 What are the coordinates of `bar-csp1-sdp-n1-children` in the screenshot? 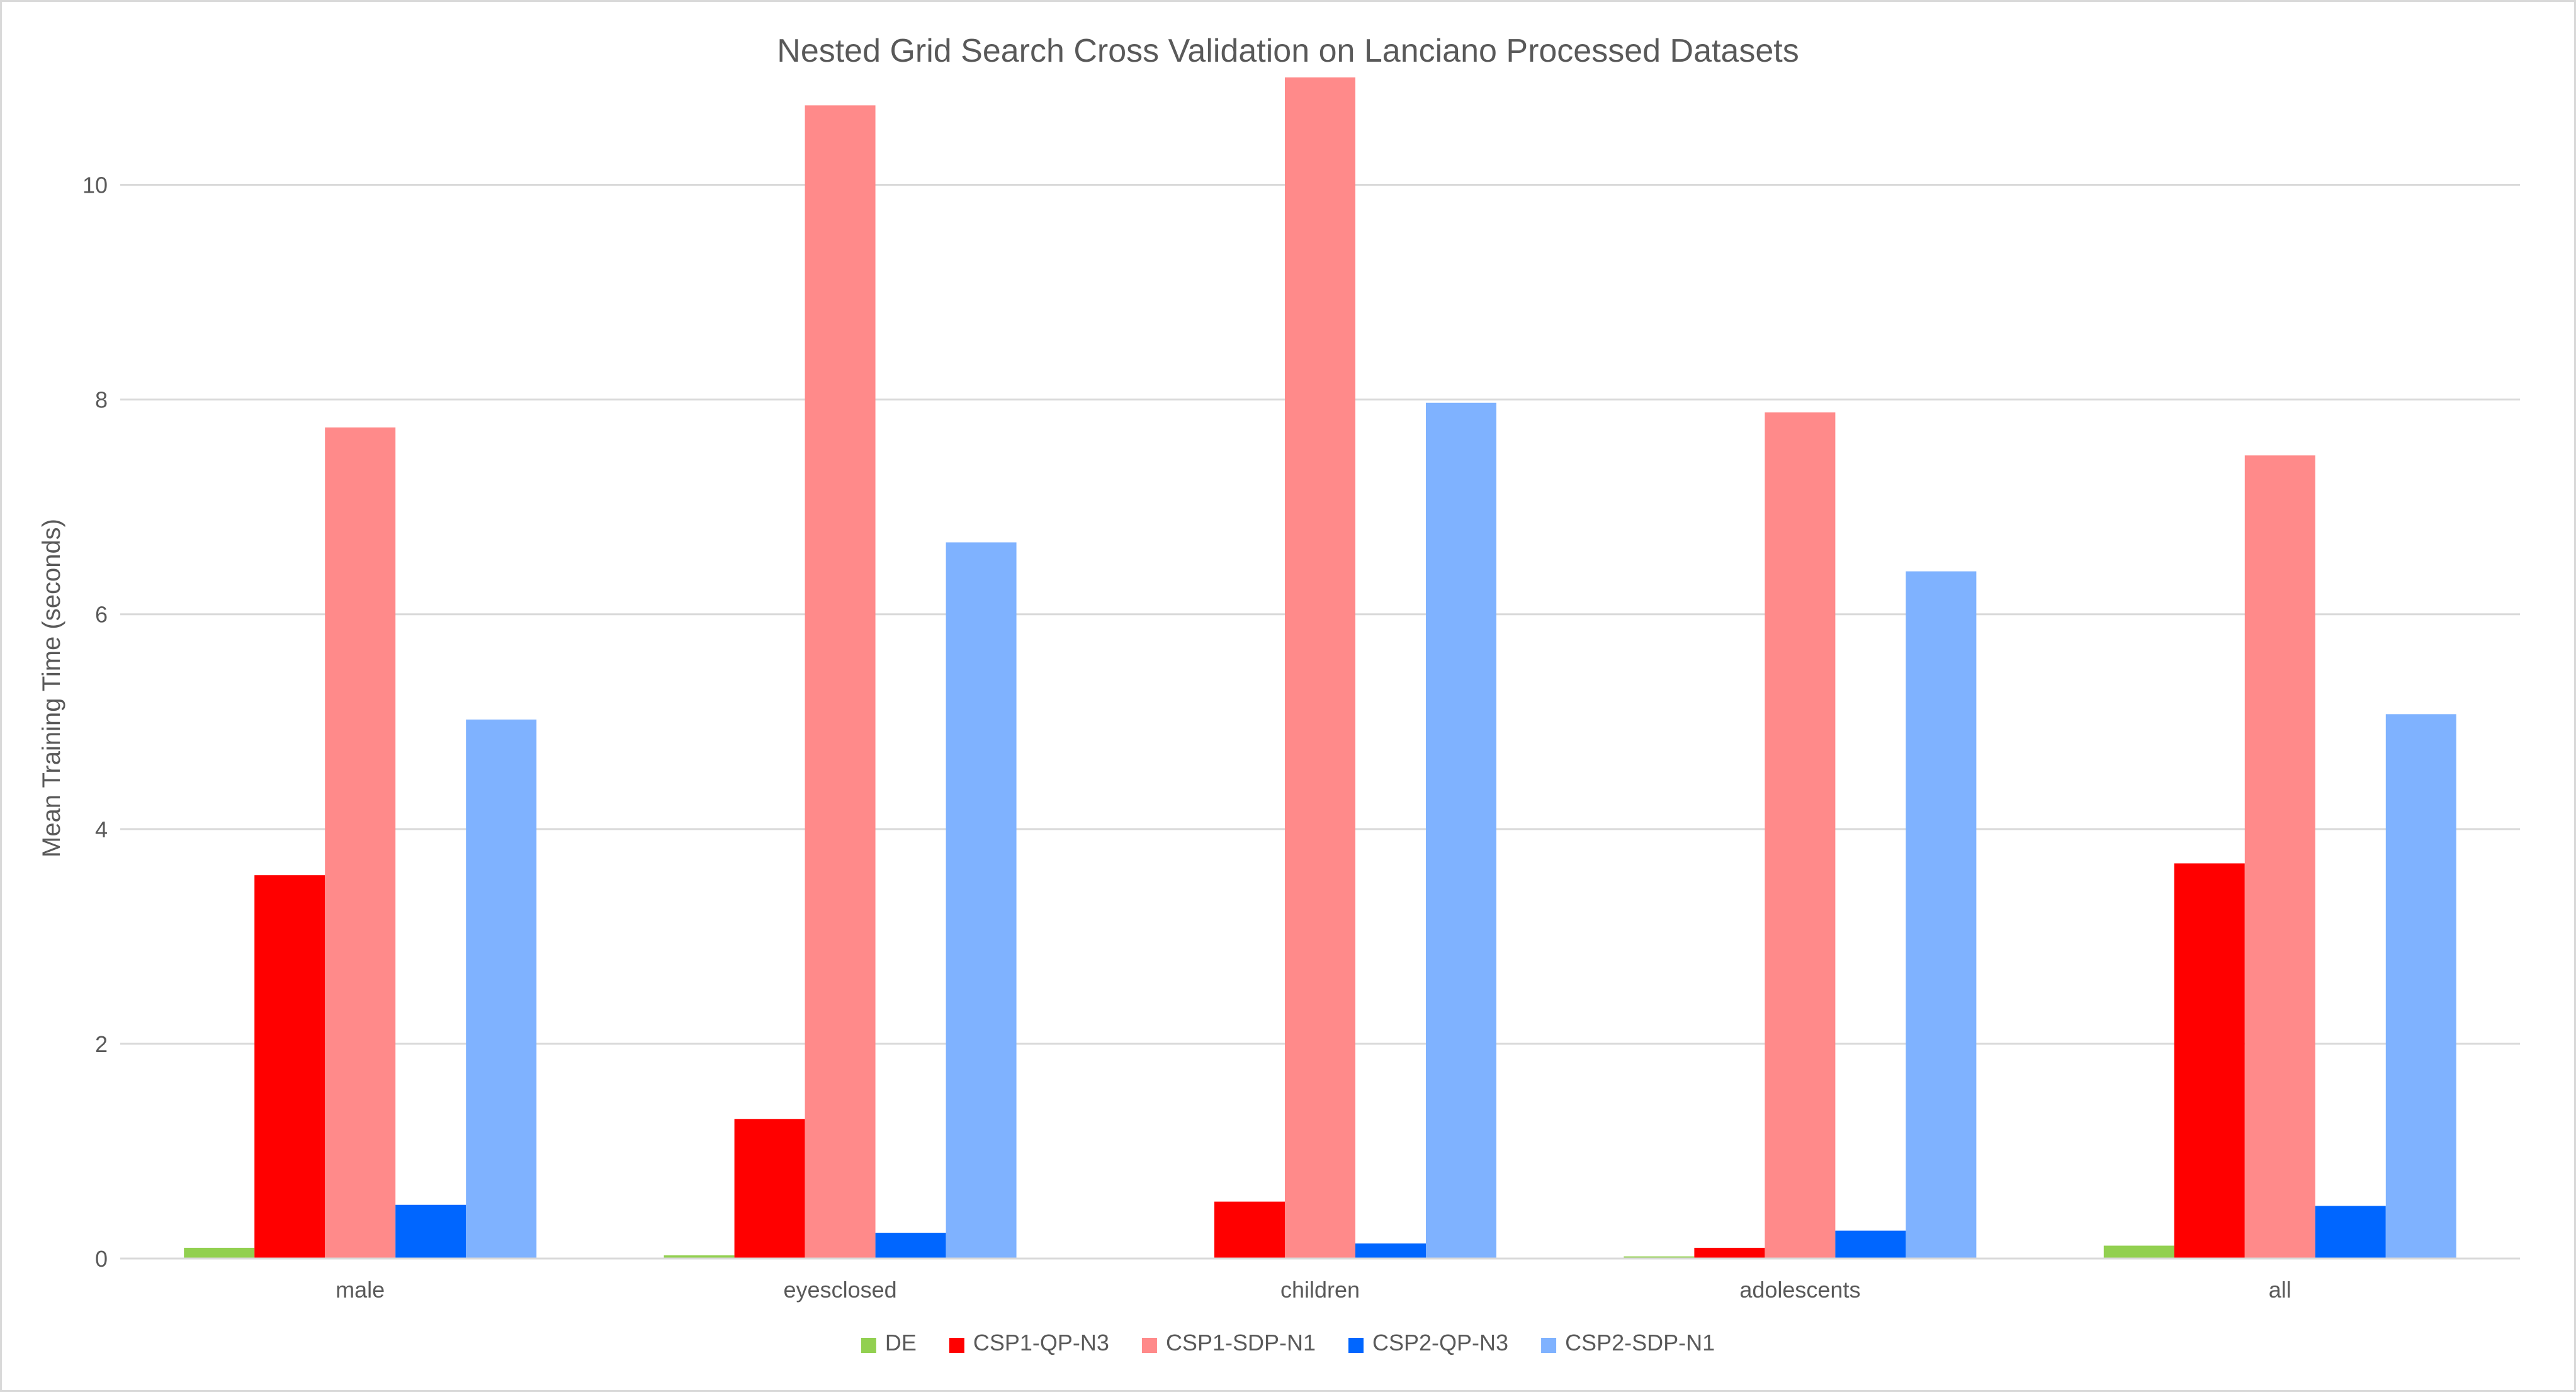 It's located at (1320, 668).